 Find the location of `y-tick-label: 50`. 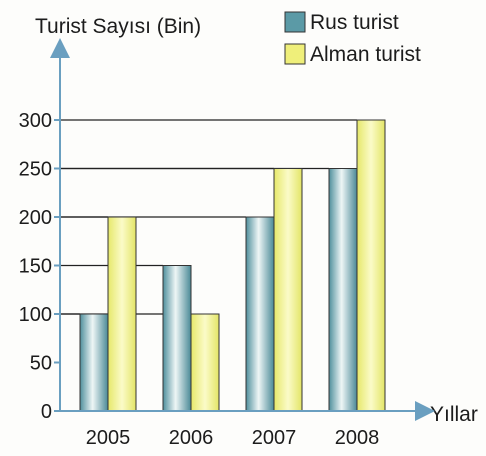

y-tick-label: 50 is located at coordinates (41, 364).